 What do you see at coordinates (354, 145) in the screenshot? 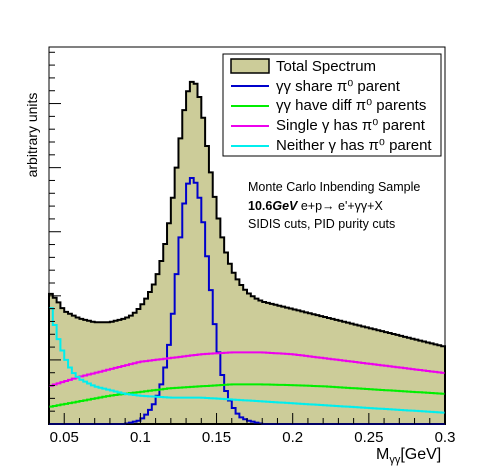
I see `legend-label-neither: Neither γ has π⁰ parent` at bounding box center [354, 145].